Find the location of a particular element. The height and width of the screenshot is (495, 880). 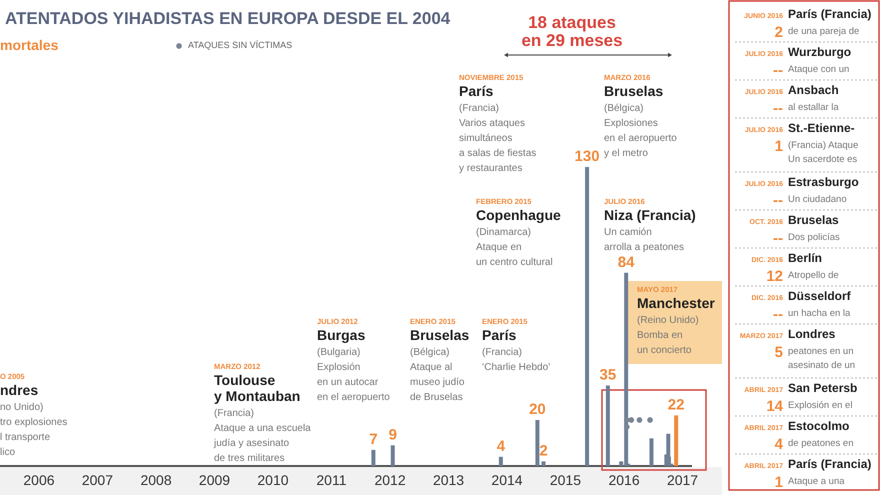

text: Ataque a una is located at coordinates (817, 481).